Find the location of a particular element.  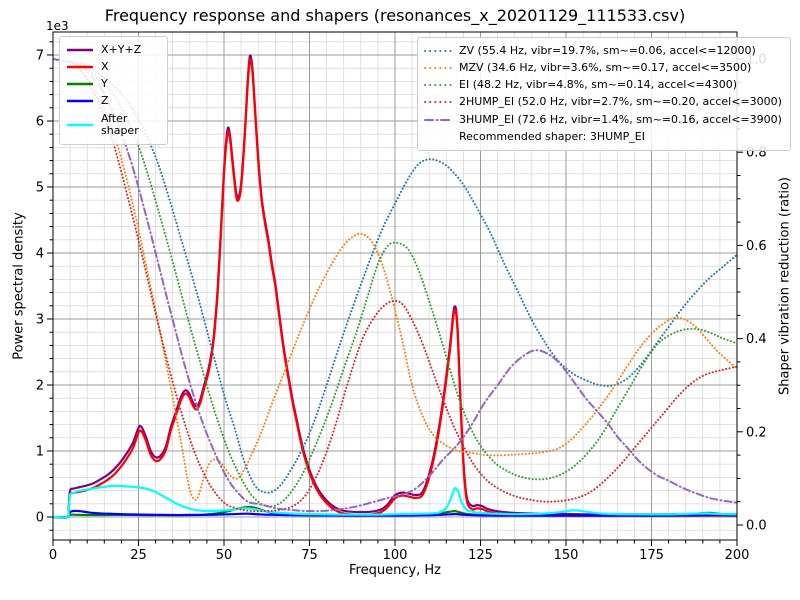

y-right-tick-label: 0.6 is located at coordinates (756, 246).